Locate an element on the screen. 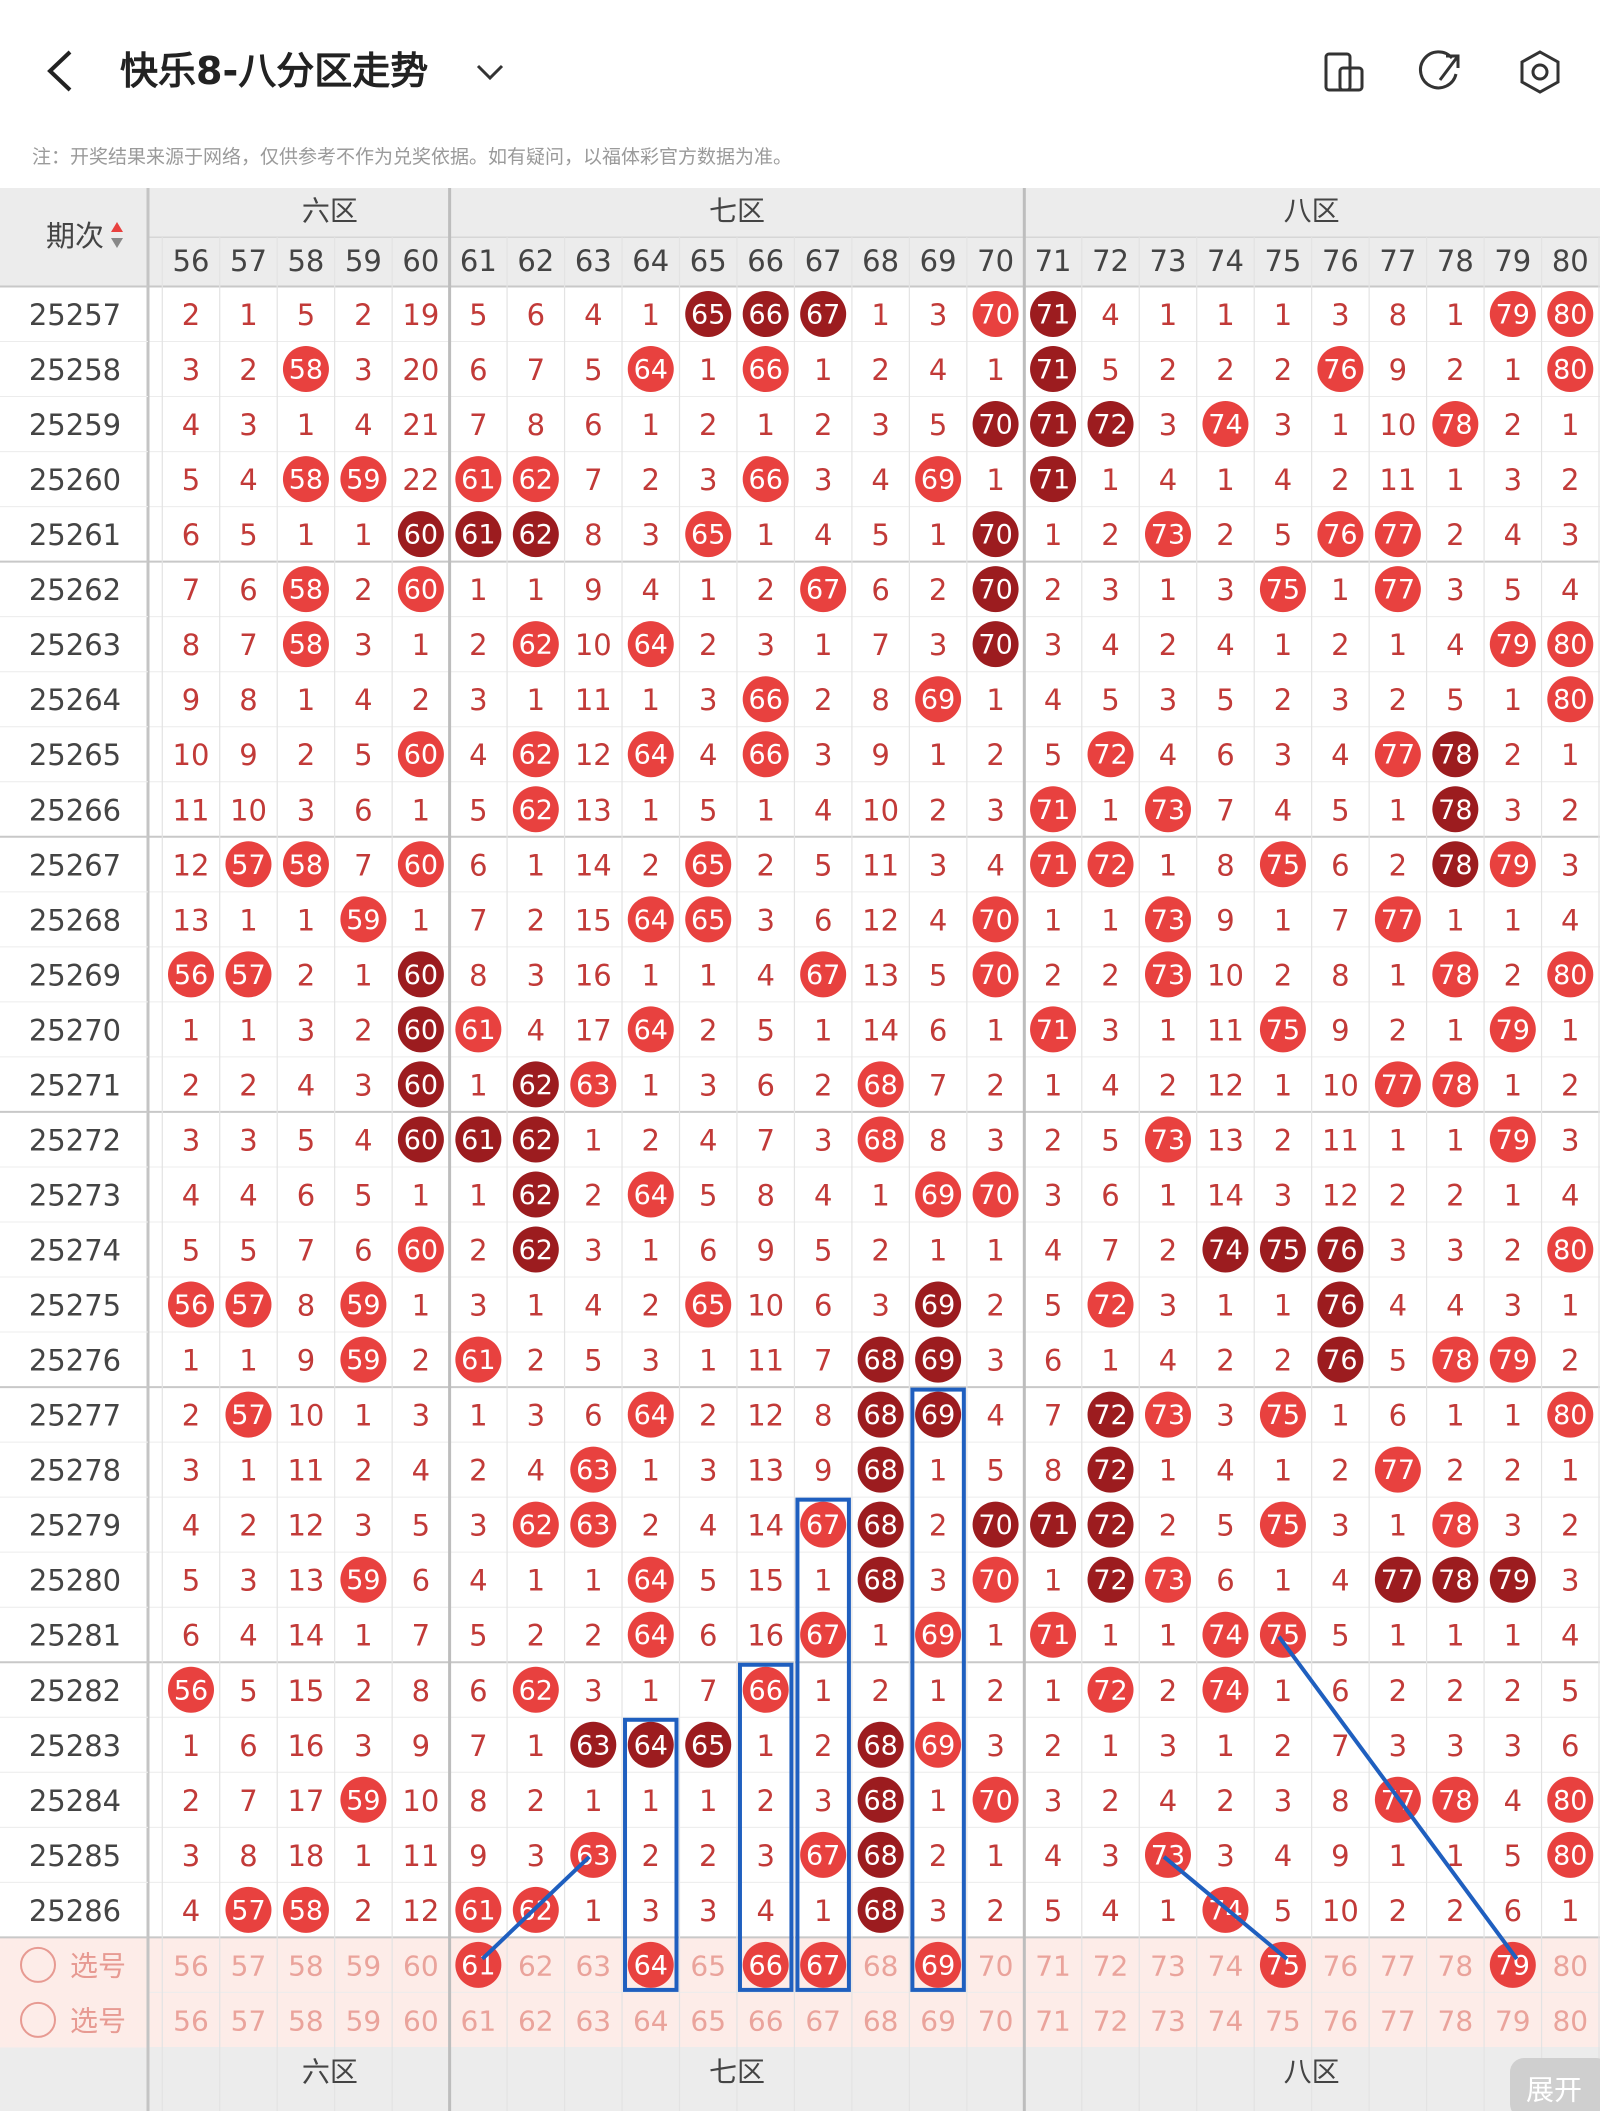 This screenshot has width=1600, height=2111. miss-count: 14 is located at coordinates (880, 1030).